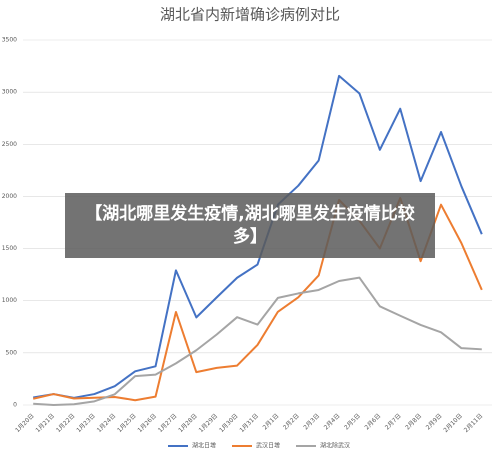 This screenshot has height=455, width=500. Describe the element at coordinates (311, 422) in the screenshot. I see `x-tick-label: 2月3日` at that location.